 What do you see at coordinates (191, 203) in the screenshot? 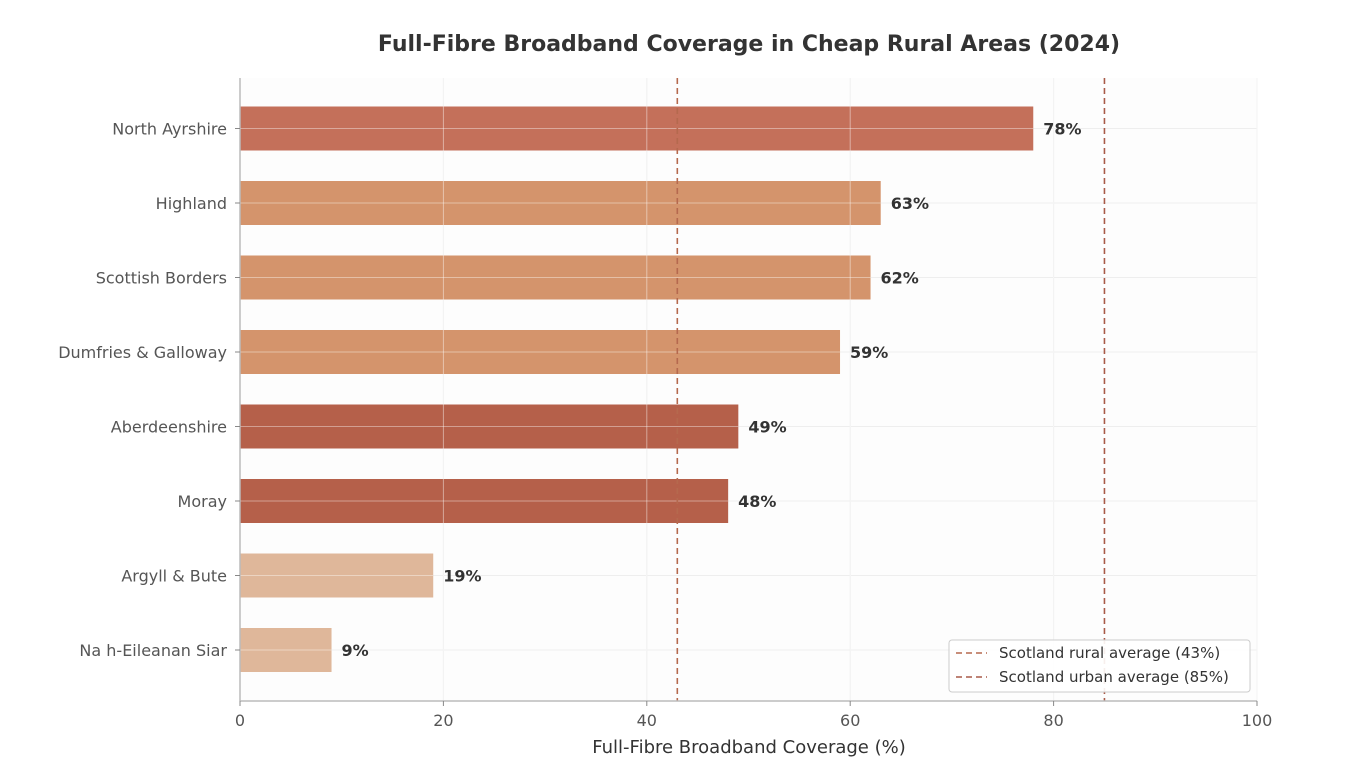
I see `category-label: Highland` at bounding box center [191, 203].